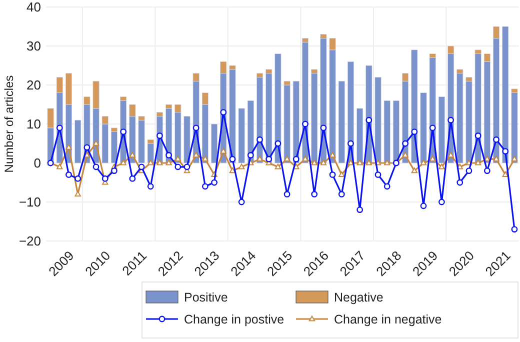 This screenshot has height=342, width=520. Describe the element at coordinates (33, 46) in the screenshot. I see `y-tick-label: 30` at that location.